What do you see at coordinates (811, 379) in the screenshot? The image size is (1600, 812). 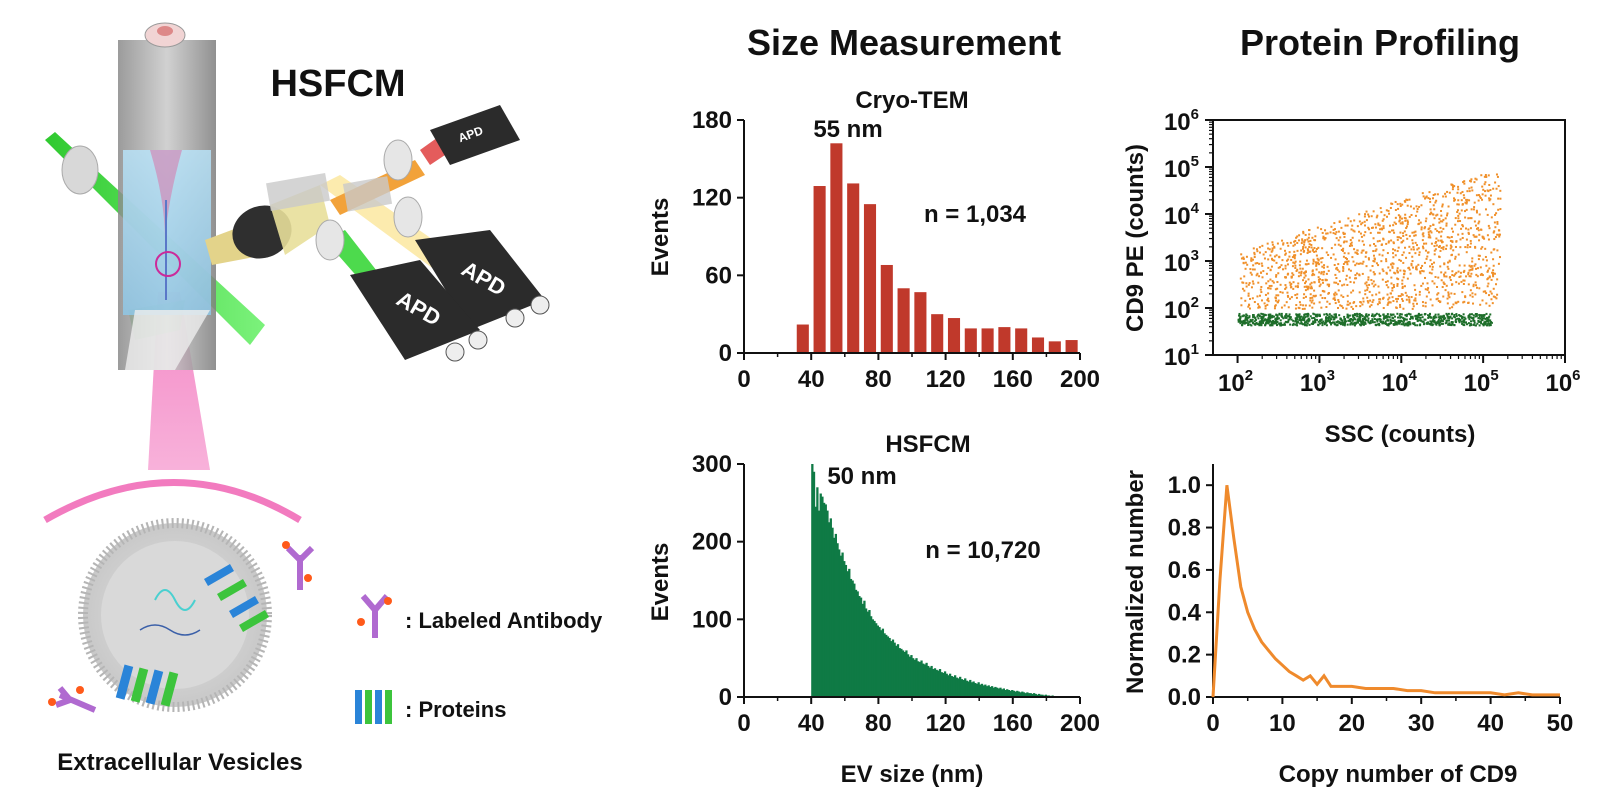 I see `cryo-x-tick-label: 40` at bounding box center [811, 379].